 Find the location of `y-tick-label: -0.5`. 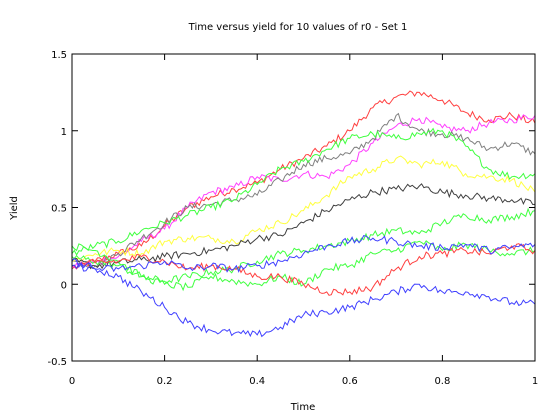

y-tick-label: -0.5 is located at coordinates (57, 362).